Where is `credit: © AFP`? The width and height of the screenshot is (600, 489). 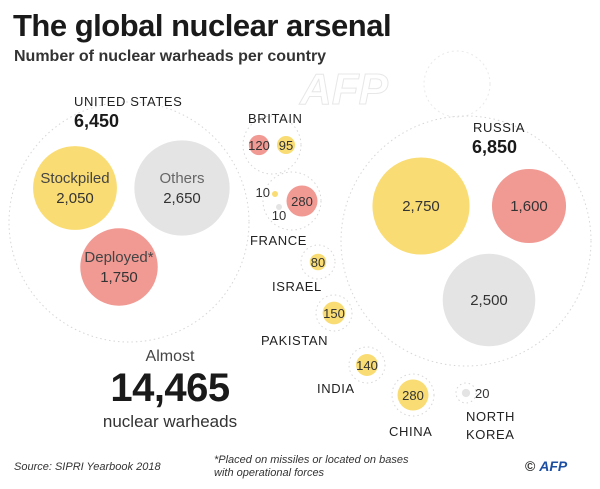 credit: © AFP is located at coordinates (546, 466).